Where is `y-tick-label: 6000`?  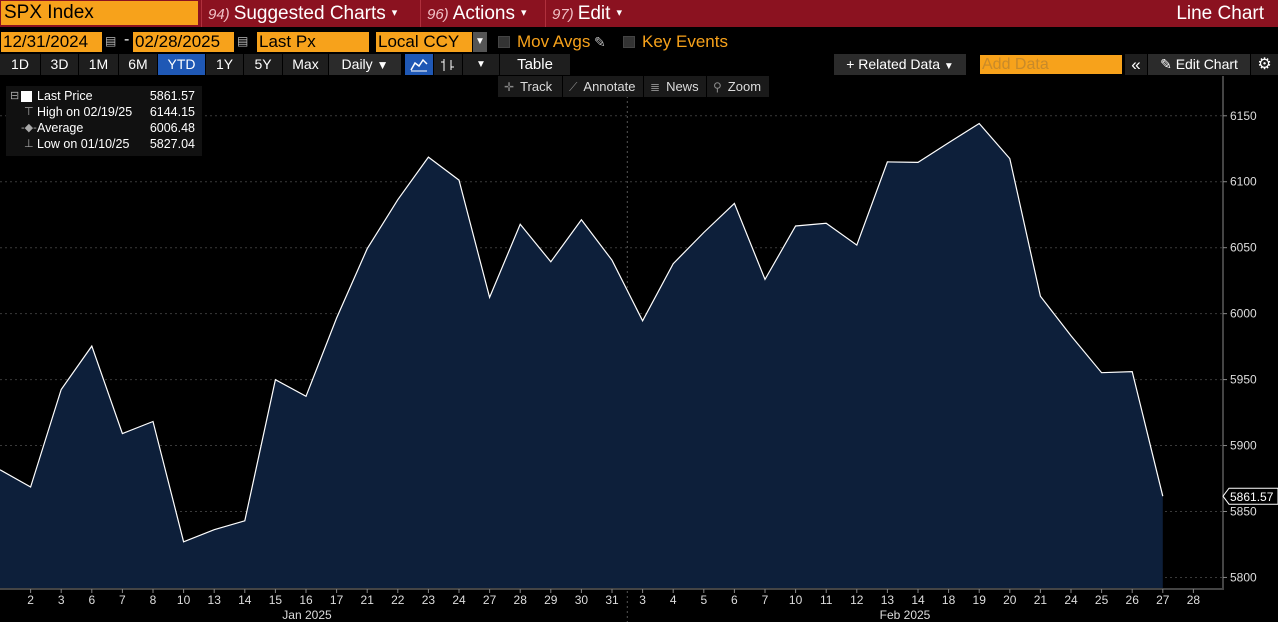 y-tick-label: 6000 is located at coordinates (1243, 314).